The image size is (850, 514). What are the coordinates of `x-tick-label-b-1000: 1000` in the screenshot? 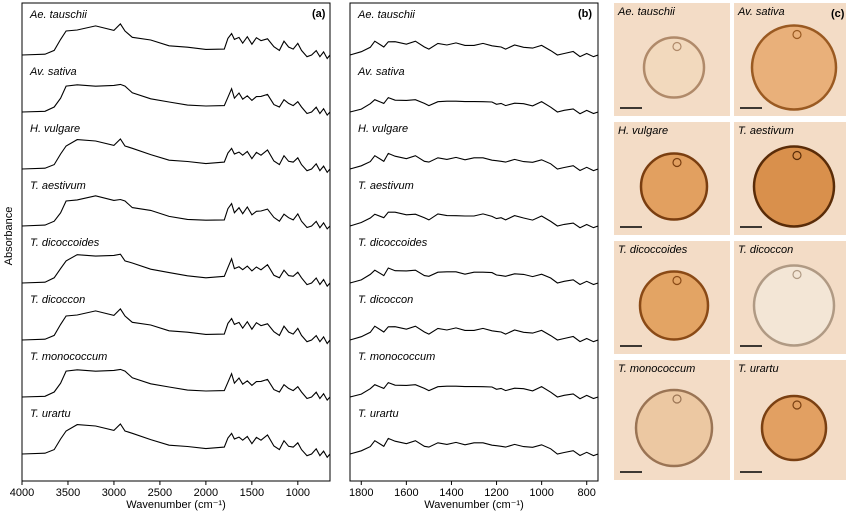 It's located at (541, 493).